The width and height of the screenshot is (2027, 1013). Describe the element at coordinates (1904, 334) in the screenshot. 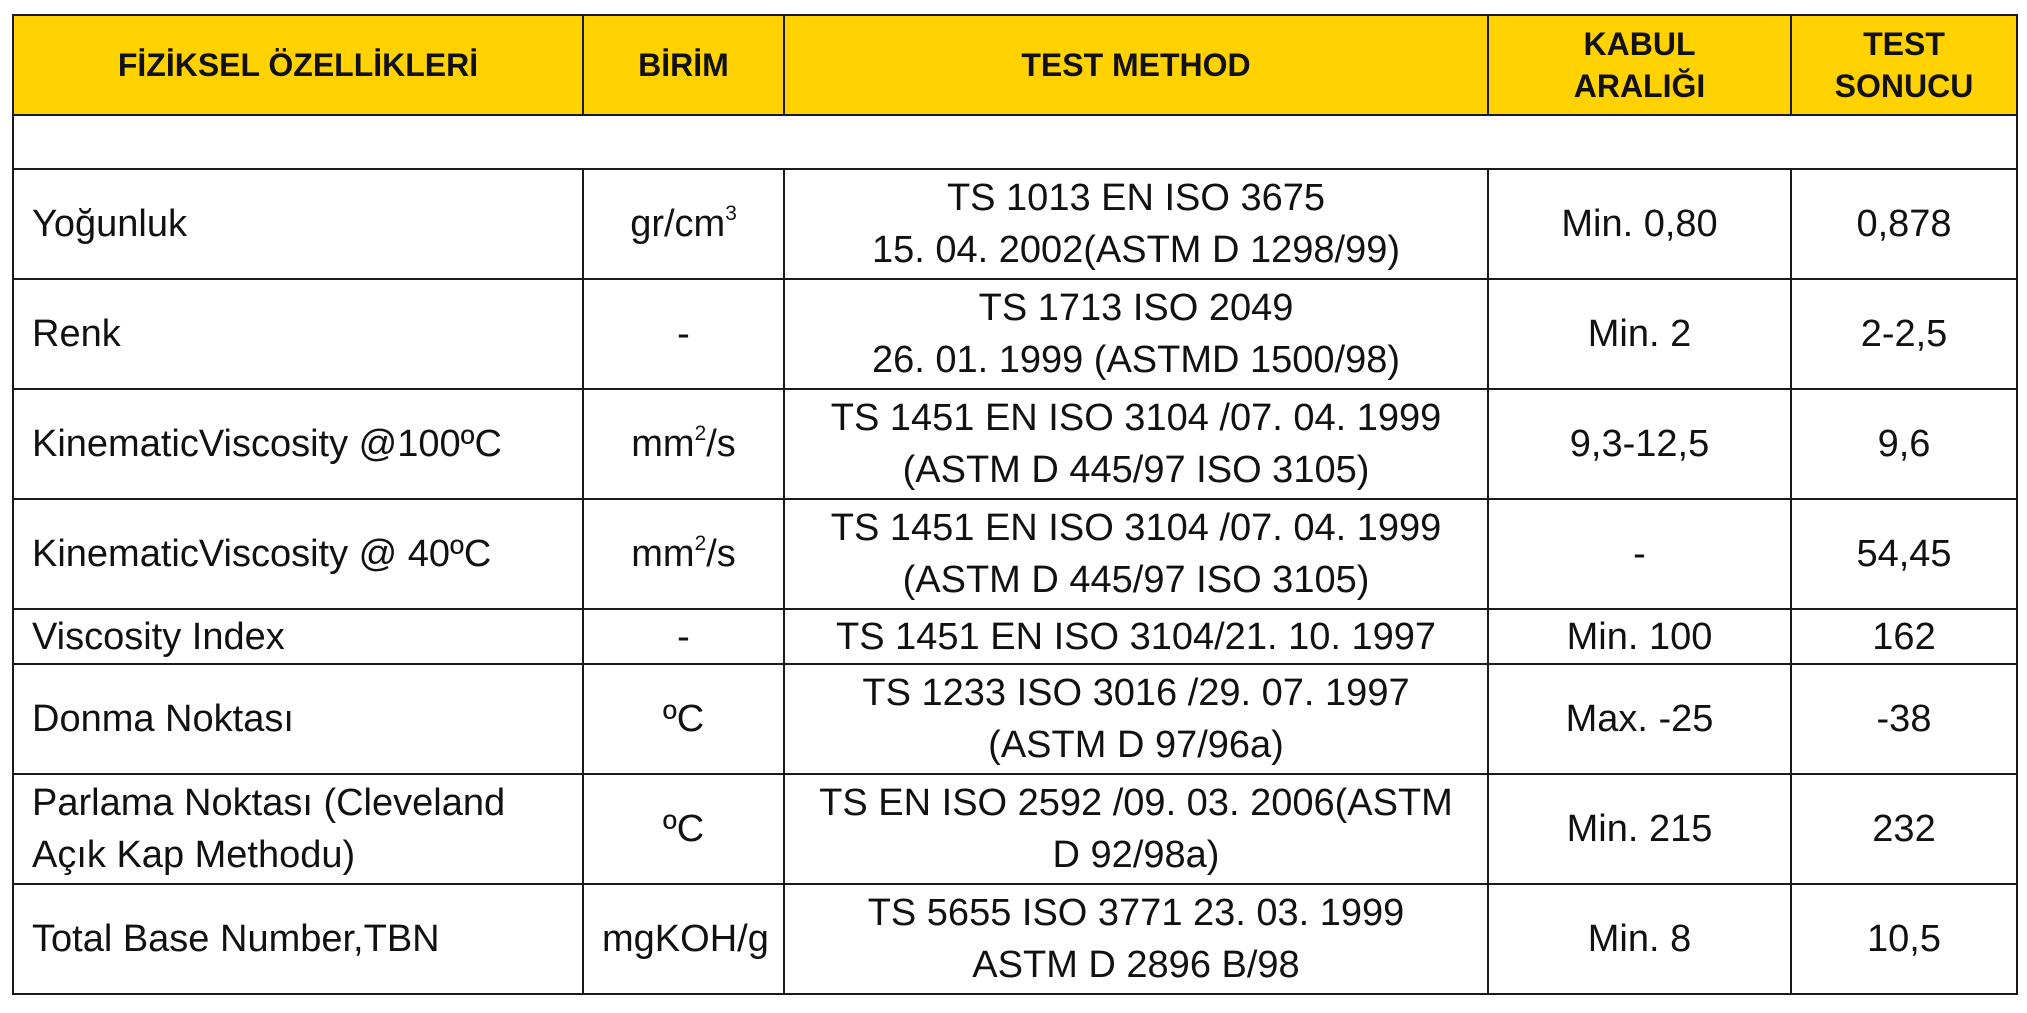

I see `result-cell: 2-2,5` at that location.